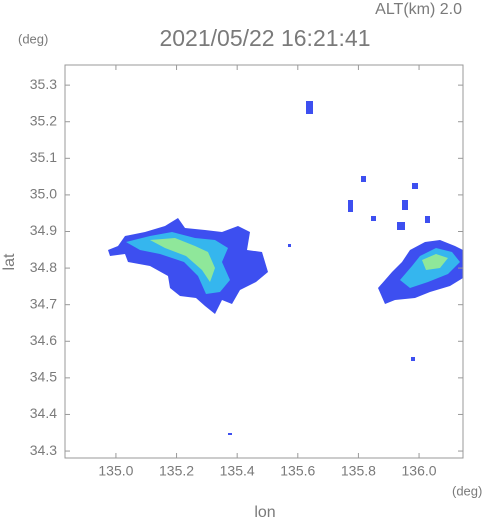 The image size is (491, 521). I want to click on y-tick-label: 34.3, so click(43, 450).